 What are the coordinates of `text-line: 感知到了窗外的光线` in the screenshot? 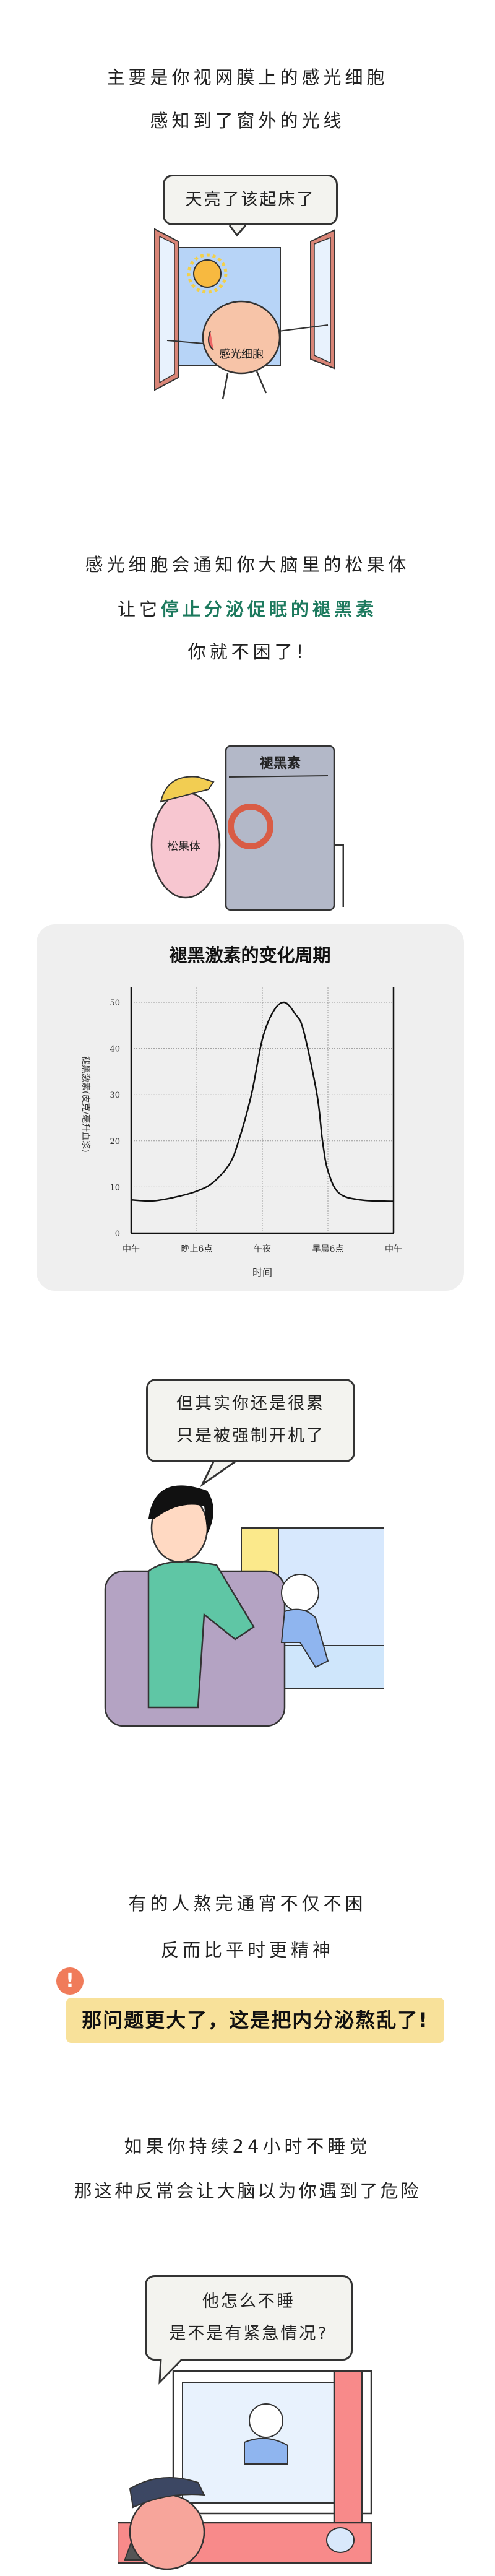 It's located at (247, 120).